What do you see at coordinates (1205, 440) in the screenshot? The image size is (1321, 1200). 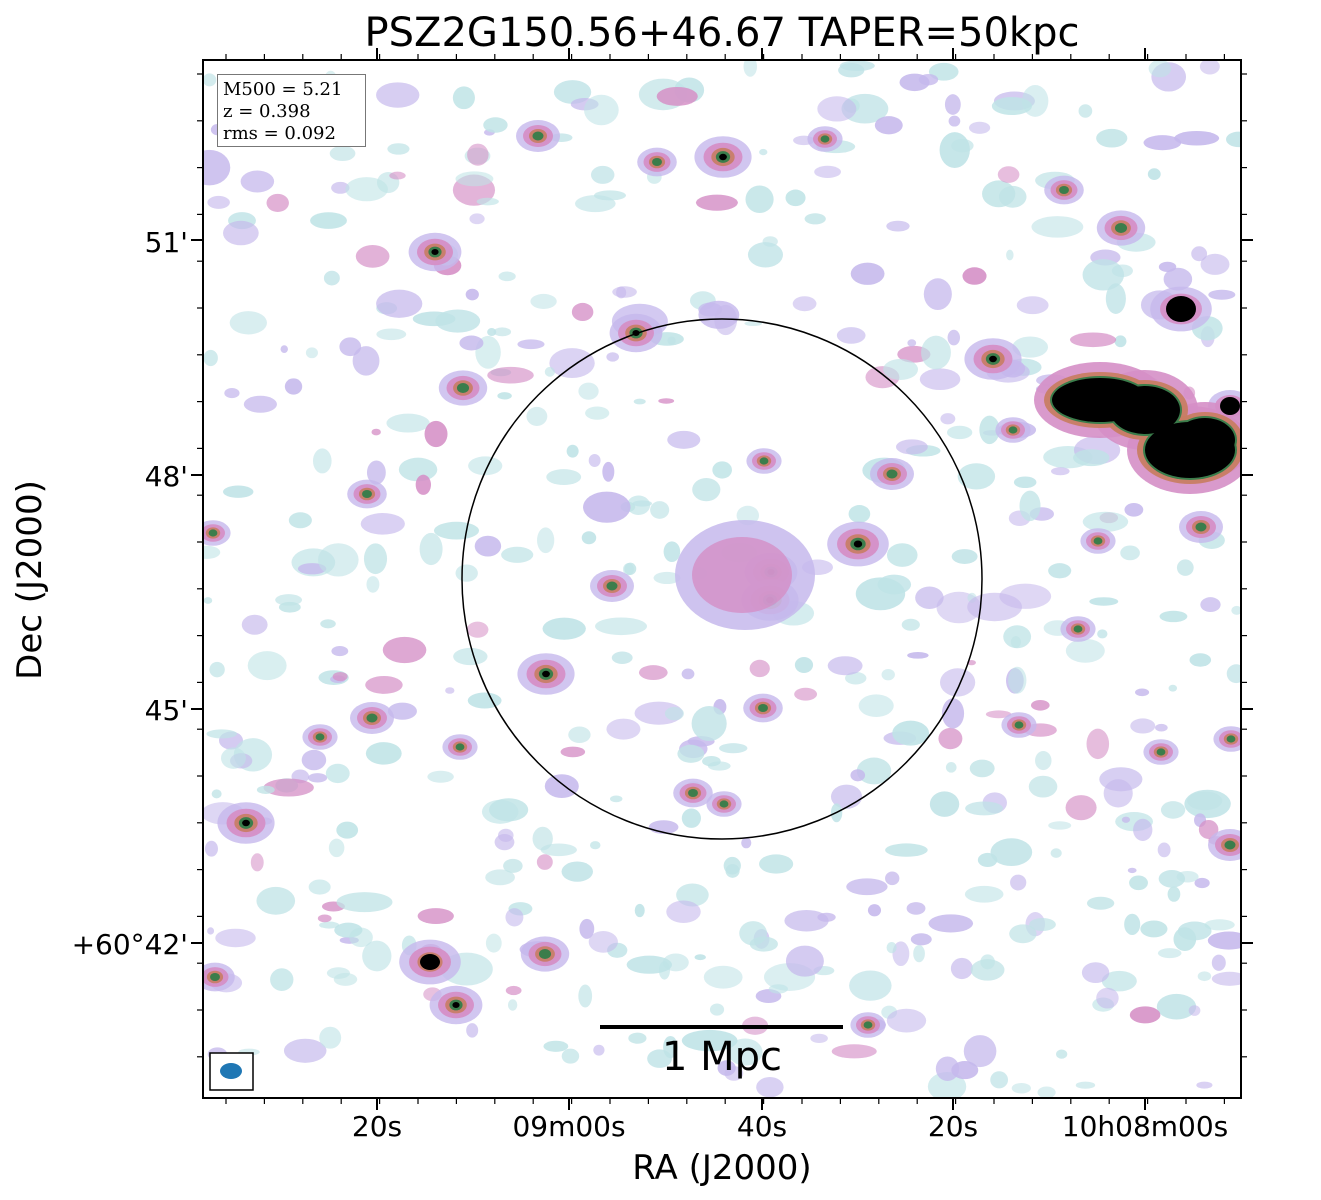 I see `radio-galaxy-core` at bounding box center [1205, 440].